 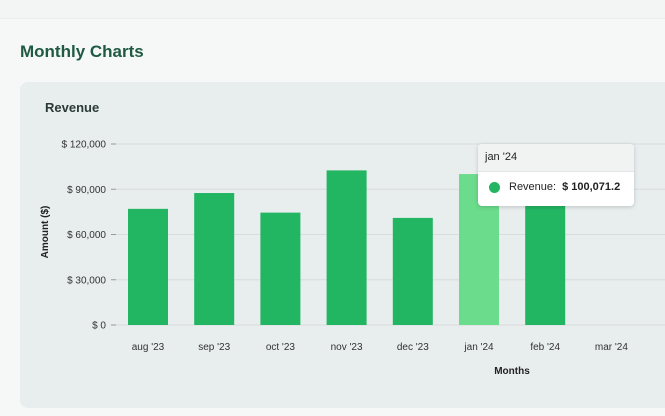 I want to click on top-header-strip, so click(x=332, y=9).